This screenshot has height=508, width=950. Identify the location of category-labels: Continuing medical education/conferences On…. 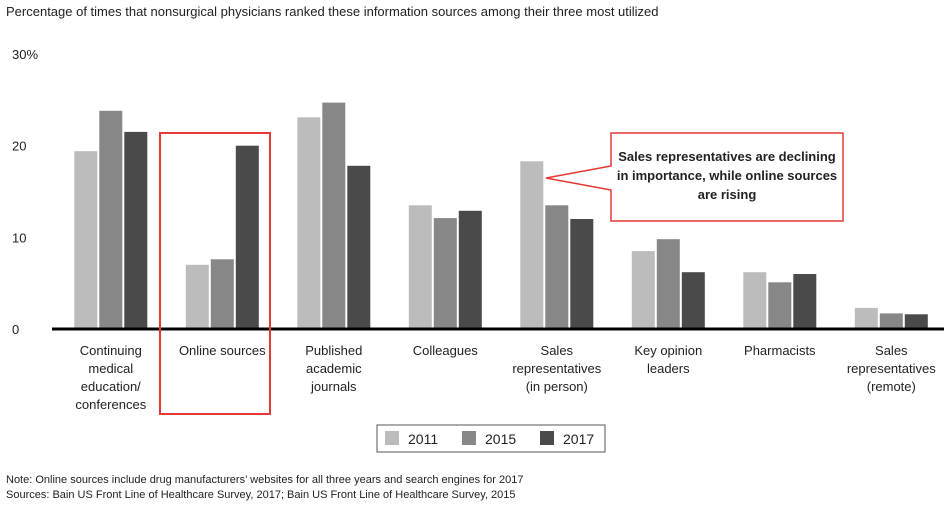
(505, 377).